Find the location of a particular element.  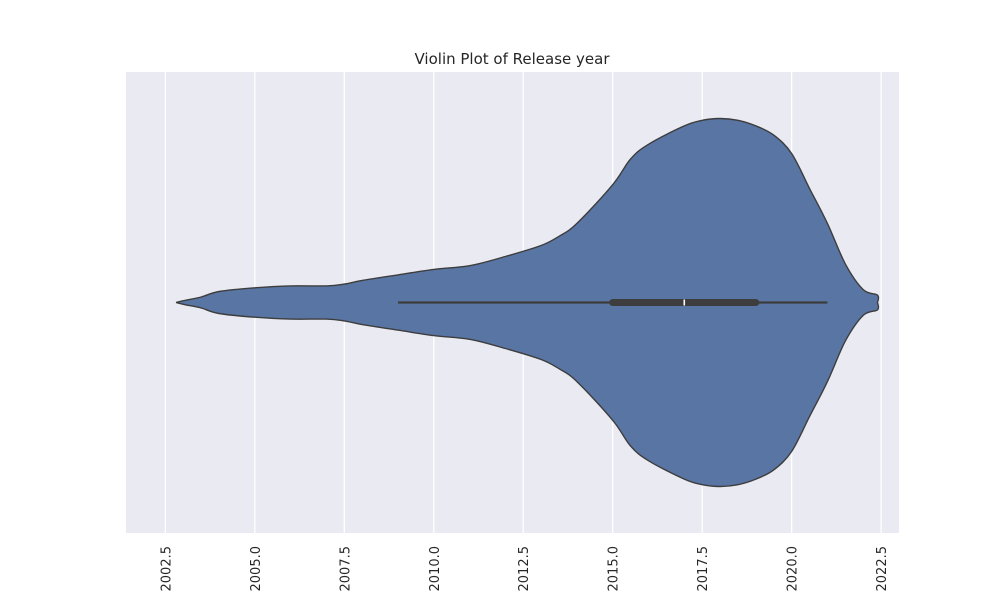

x-tick-label: 2022.5 is located at coordinates (882, 569).